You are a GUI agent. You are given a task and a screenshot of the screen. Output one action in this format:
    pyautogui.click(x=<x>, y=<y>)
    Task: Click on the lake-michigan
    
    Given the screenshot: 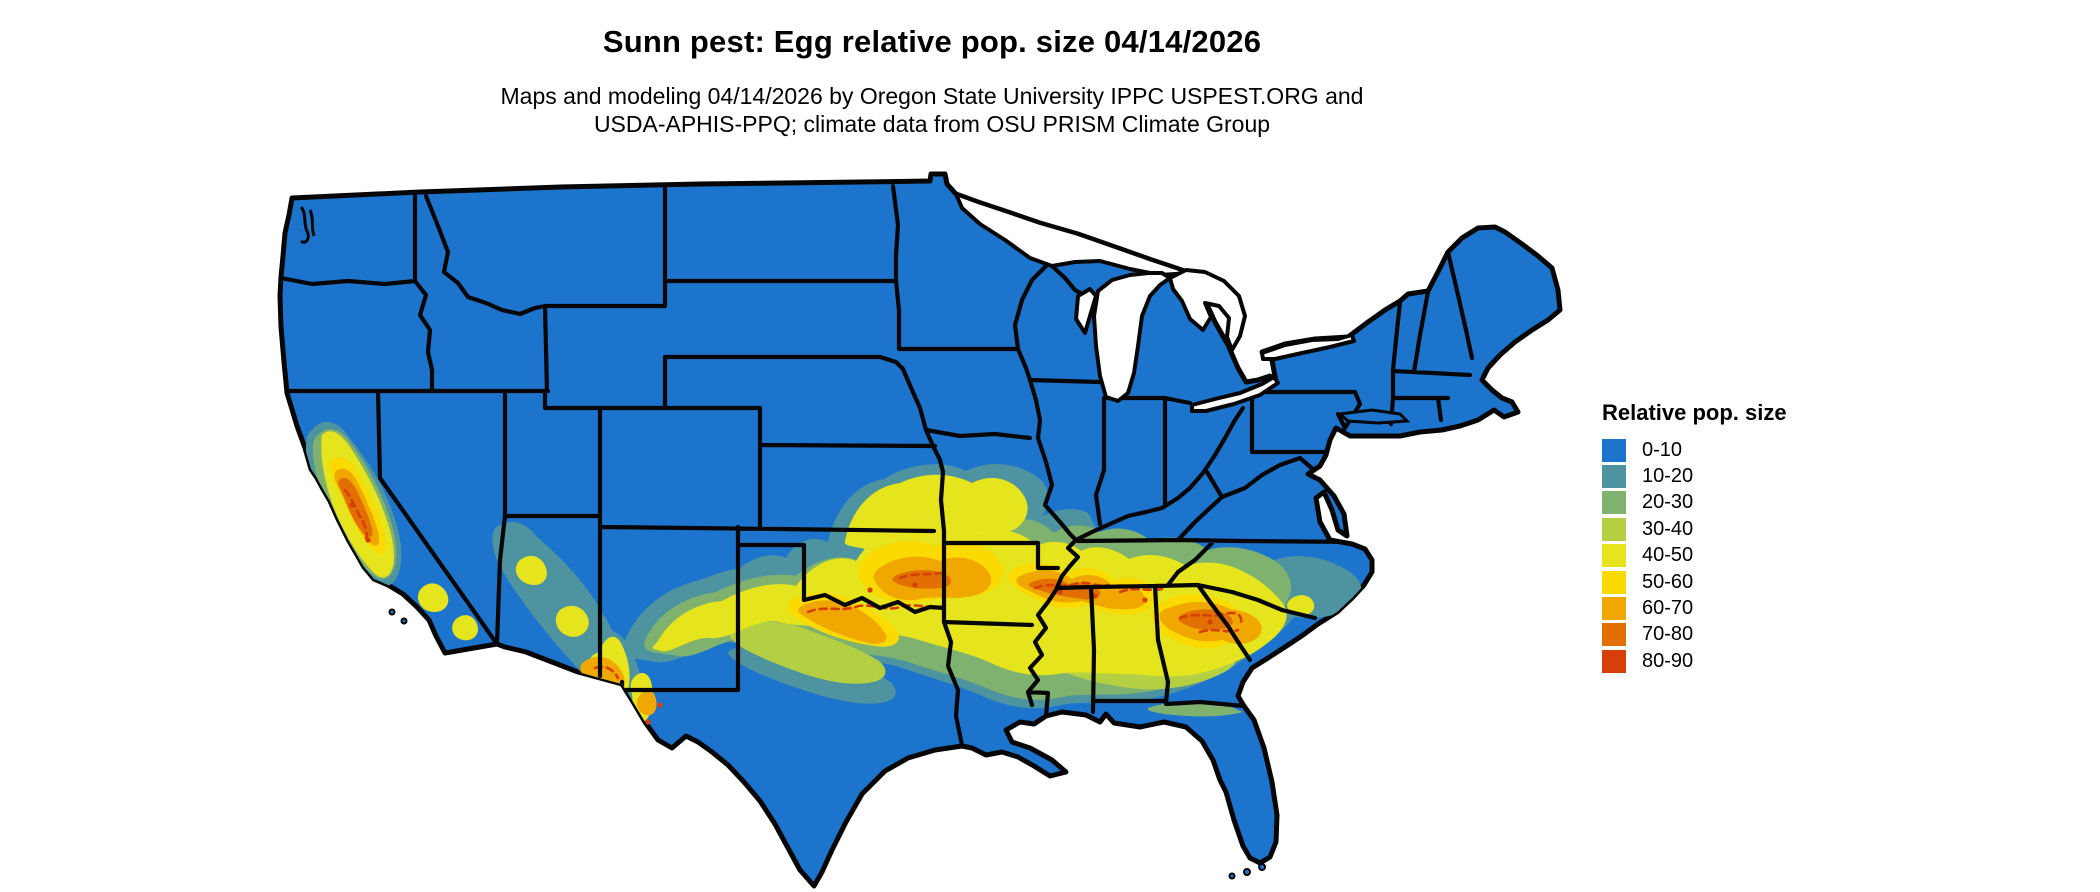 What is the action you would take?
    pyautogui.click(x=1132, y=337)
    